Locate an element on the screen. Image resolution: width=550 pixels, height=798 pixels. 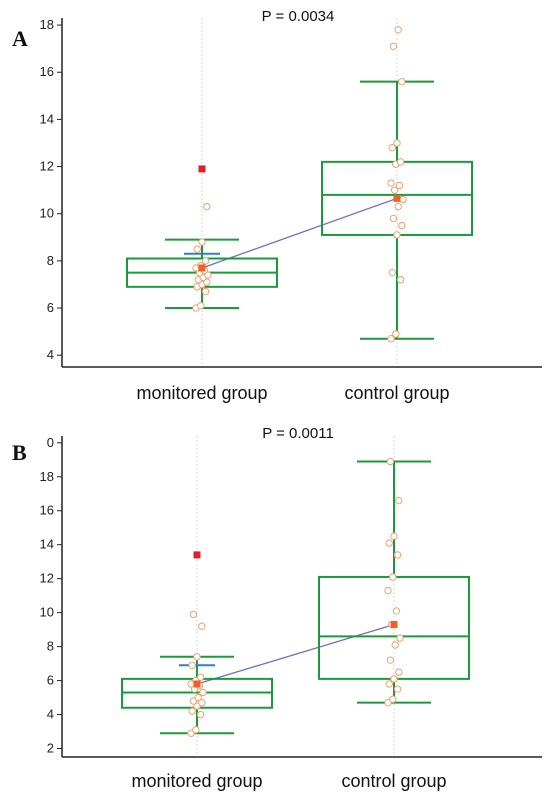
panel-a-box-0-outlier-marker is located at coordinates (202, 169).